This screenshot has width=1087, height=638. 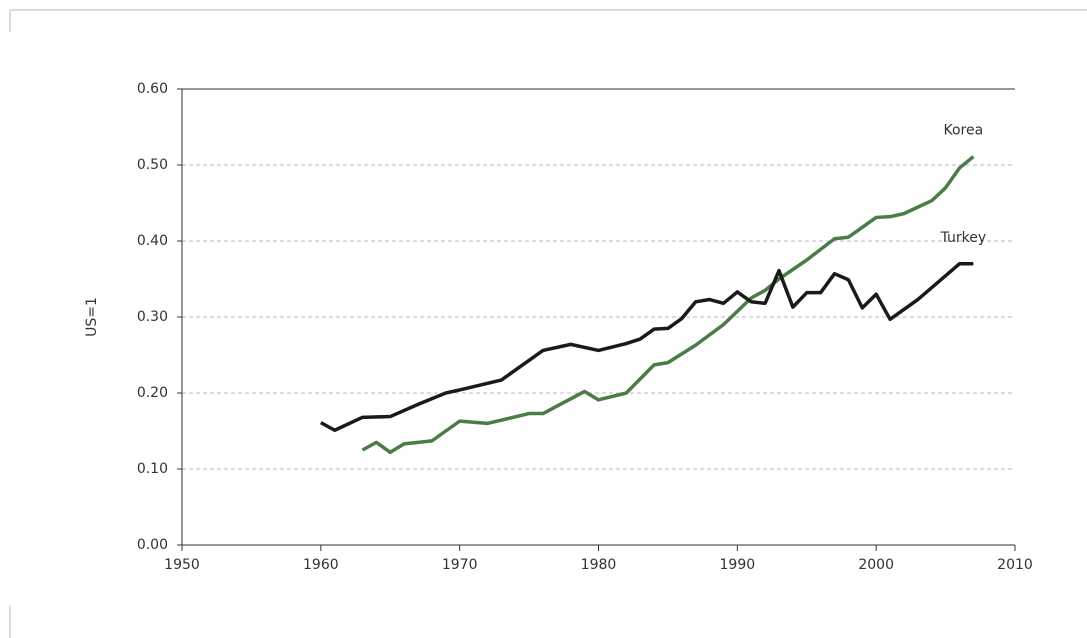 I want to click on y-tick-label: 0.00, so click(x=152, y=545).